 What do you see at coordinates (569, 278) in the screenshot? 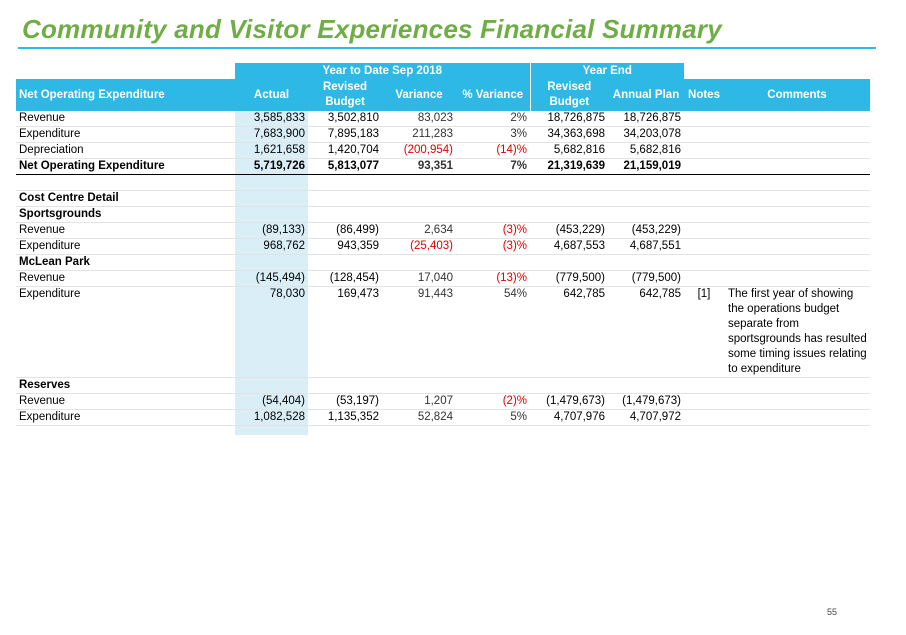
I see `ye-revised-budget-cell: (779,500)` at bounding box center [569, 278].